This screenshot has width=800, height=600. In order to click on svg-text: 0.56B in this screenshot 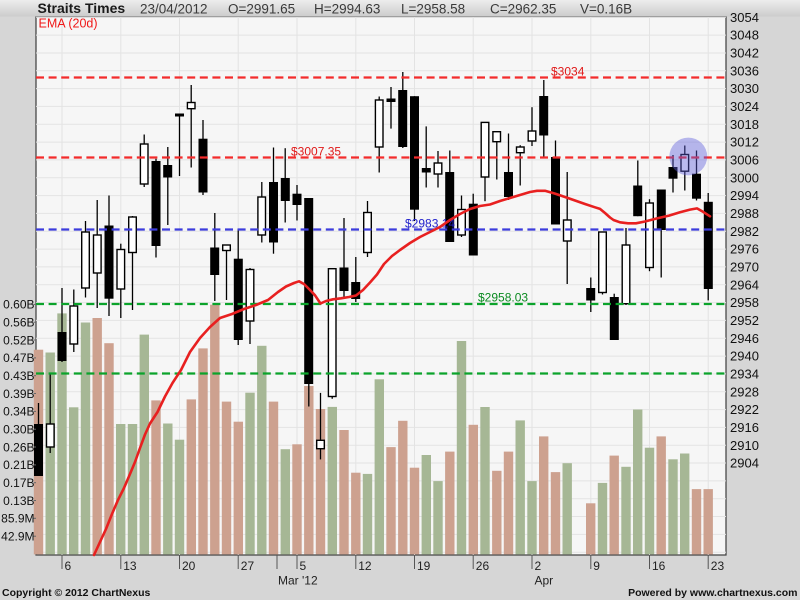, I will do `click(18, 323)`.